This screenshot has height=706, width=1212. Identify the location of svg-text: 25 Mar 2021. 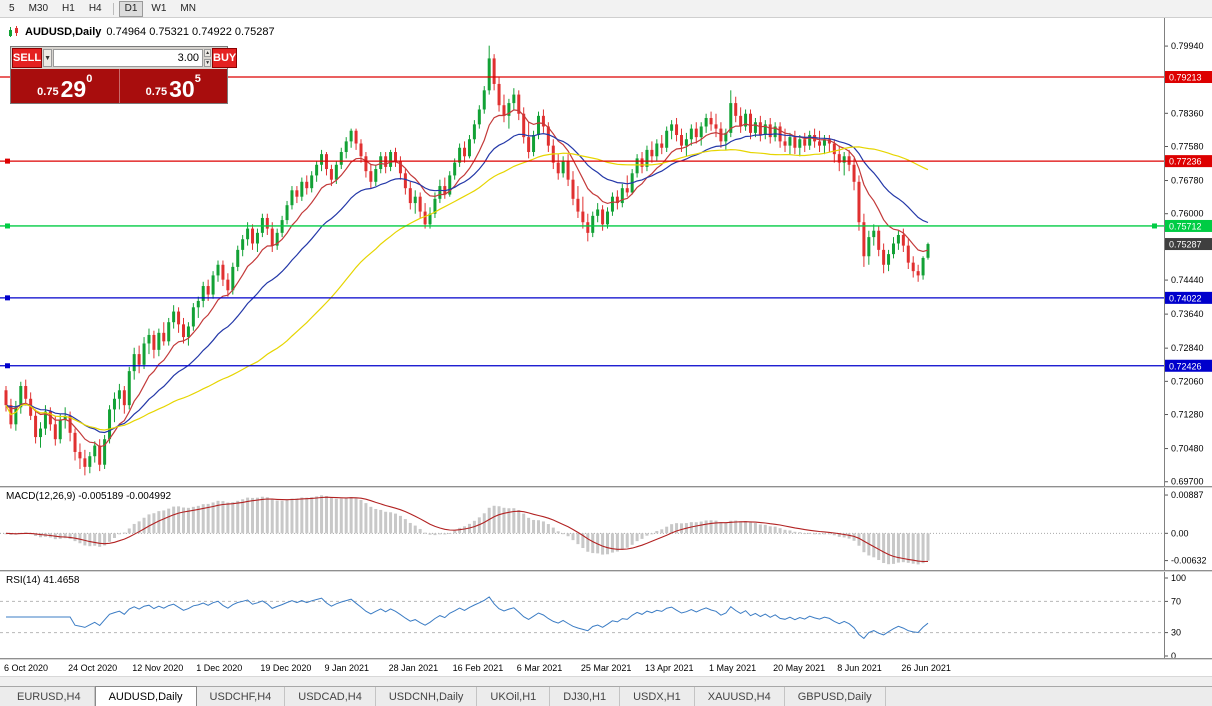
(606, 668).